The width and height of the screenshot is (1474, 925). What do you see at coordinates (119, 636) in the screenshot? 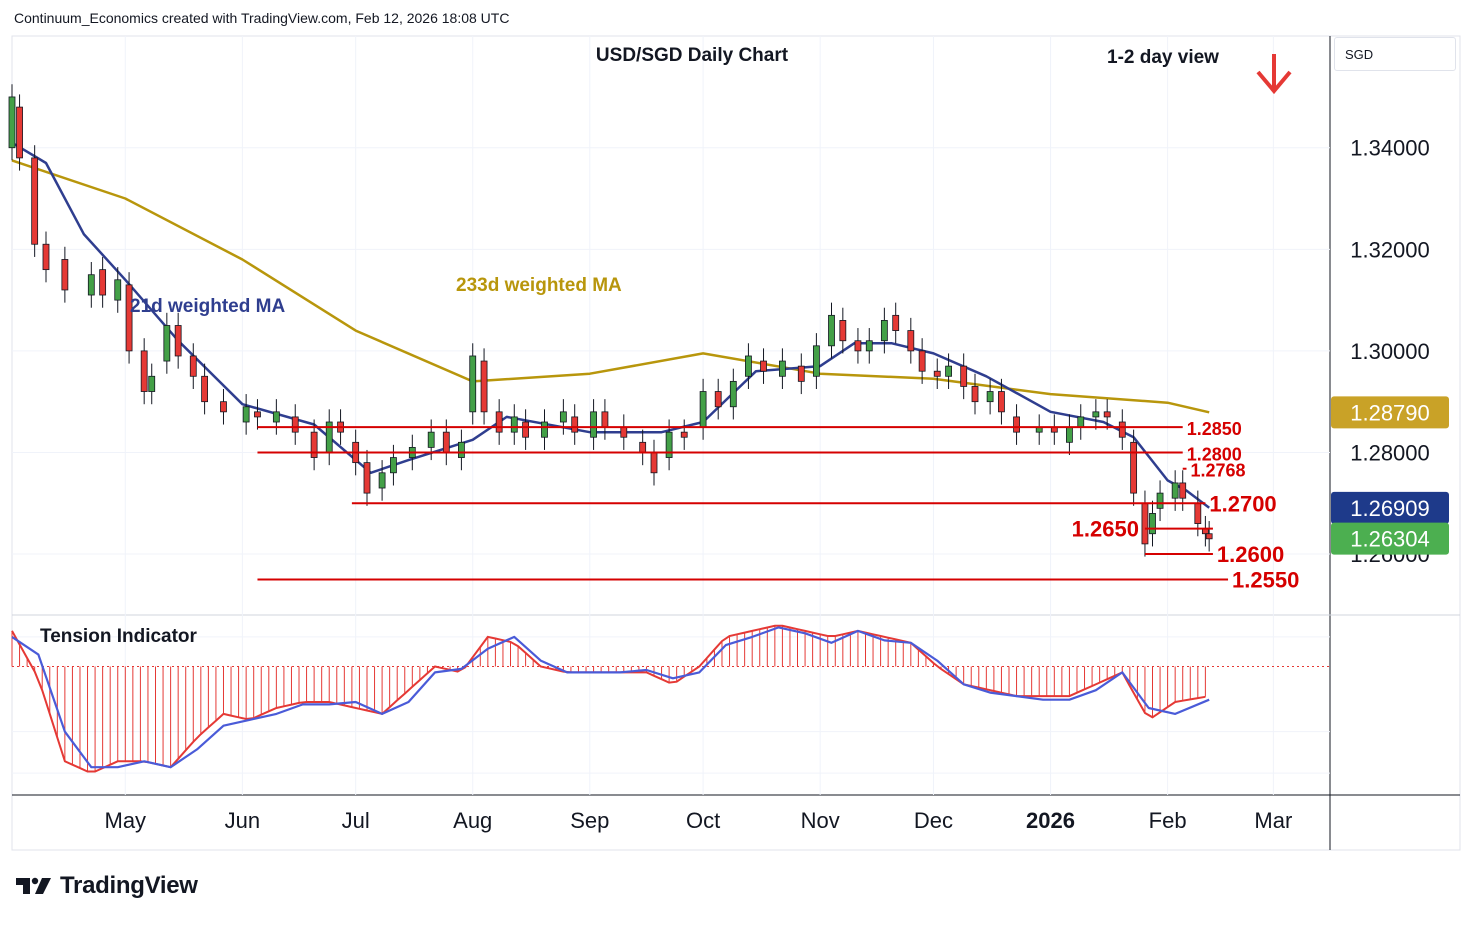
I see `indicator-title: Tension Indicator` at bounding box center [119, 636].